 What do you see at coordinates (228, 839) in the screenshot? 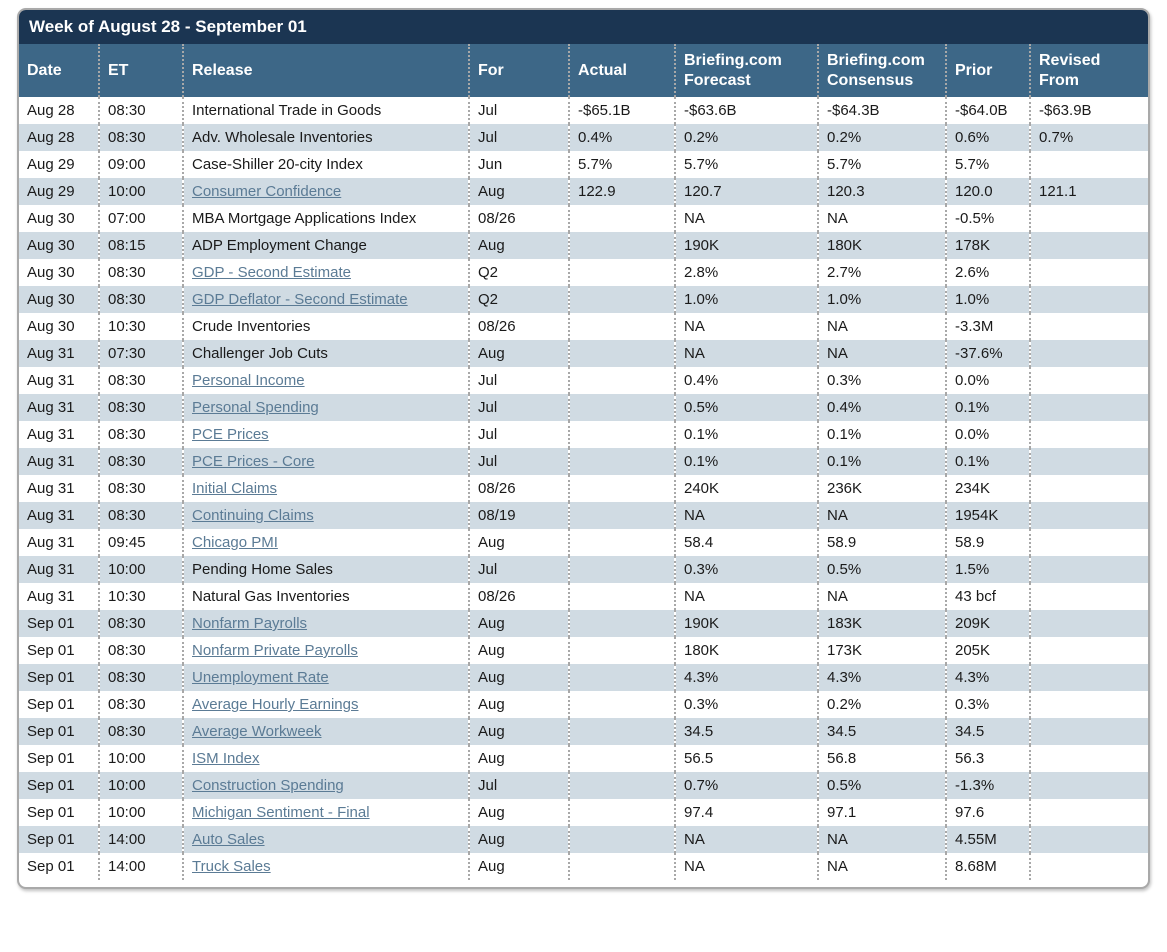
I see `release-link: Auto Sales` at bounding box center [228, 839].